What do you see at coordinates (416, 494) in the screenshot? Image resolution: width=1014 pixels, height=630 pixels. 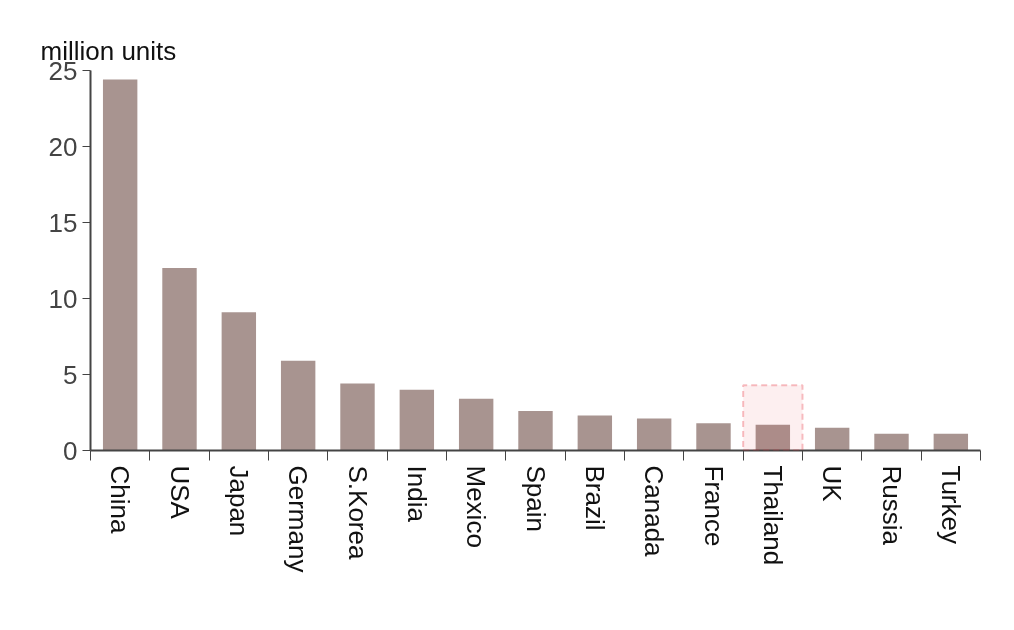 I see `x-tick-label: India` at bounding box center [416, 494].